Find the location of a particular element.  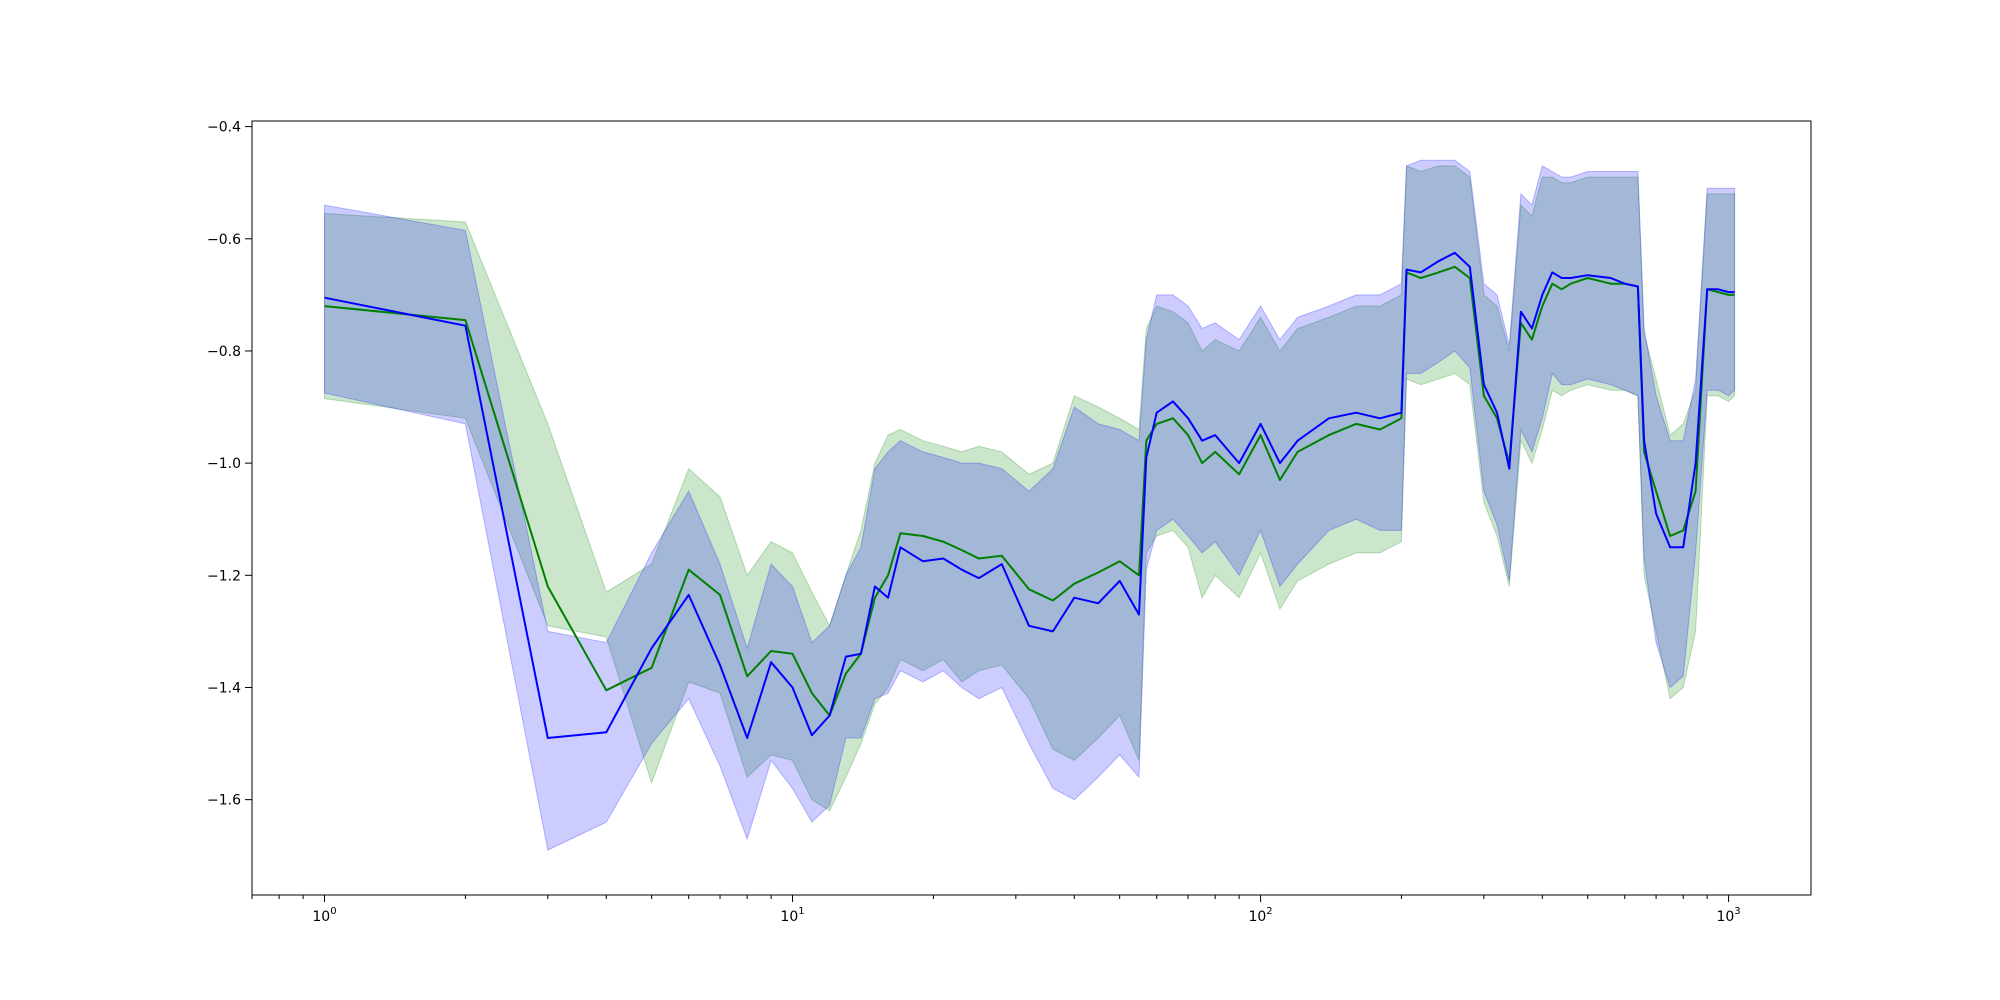

y-tick-label: −1.0 is located at coordinates (224, 464).